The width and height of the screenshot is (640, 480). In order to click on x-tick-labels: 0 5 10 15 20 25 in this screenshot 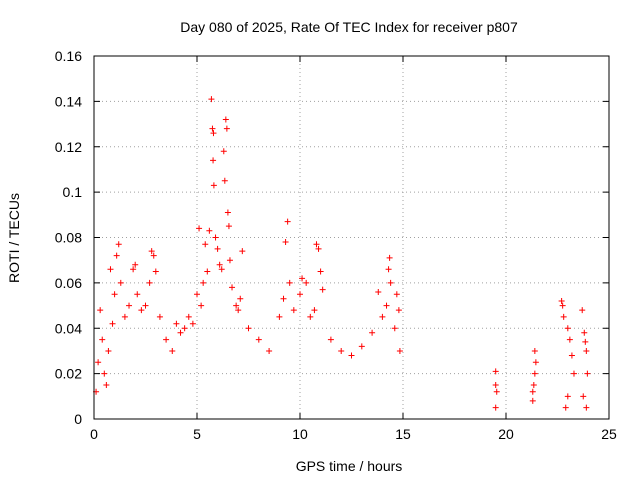, I will do `click(353, 434)`.